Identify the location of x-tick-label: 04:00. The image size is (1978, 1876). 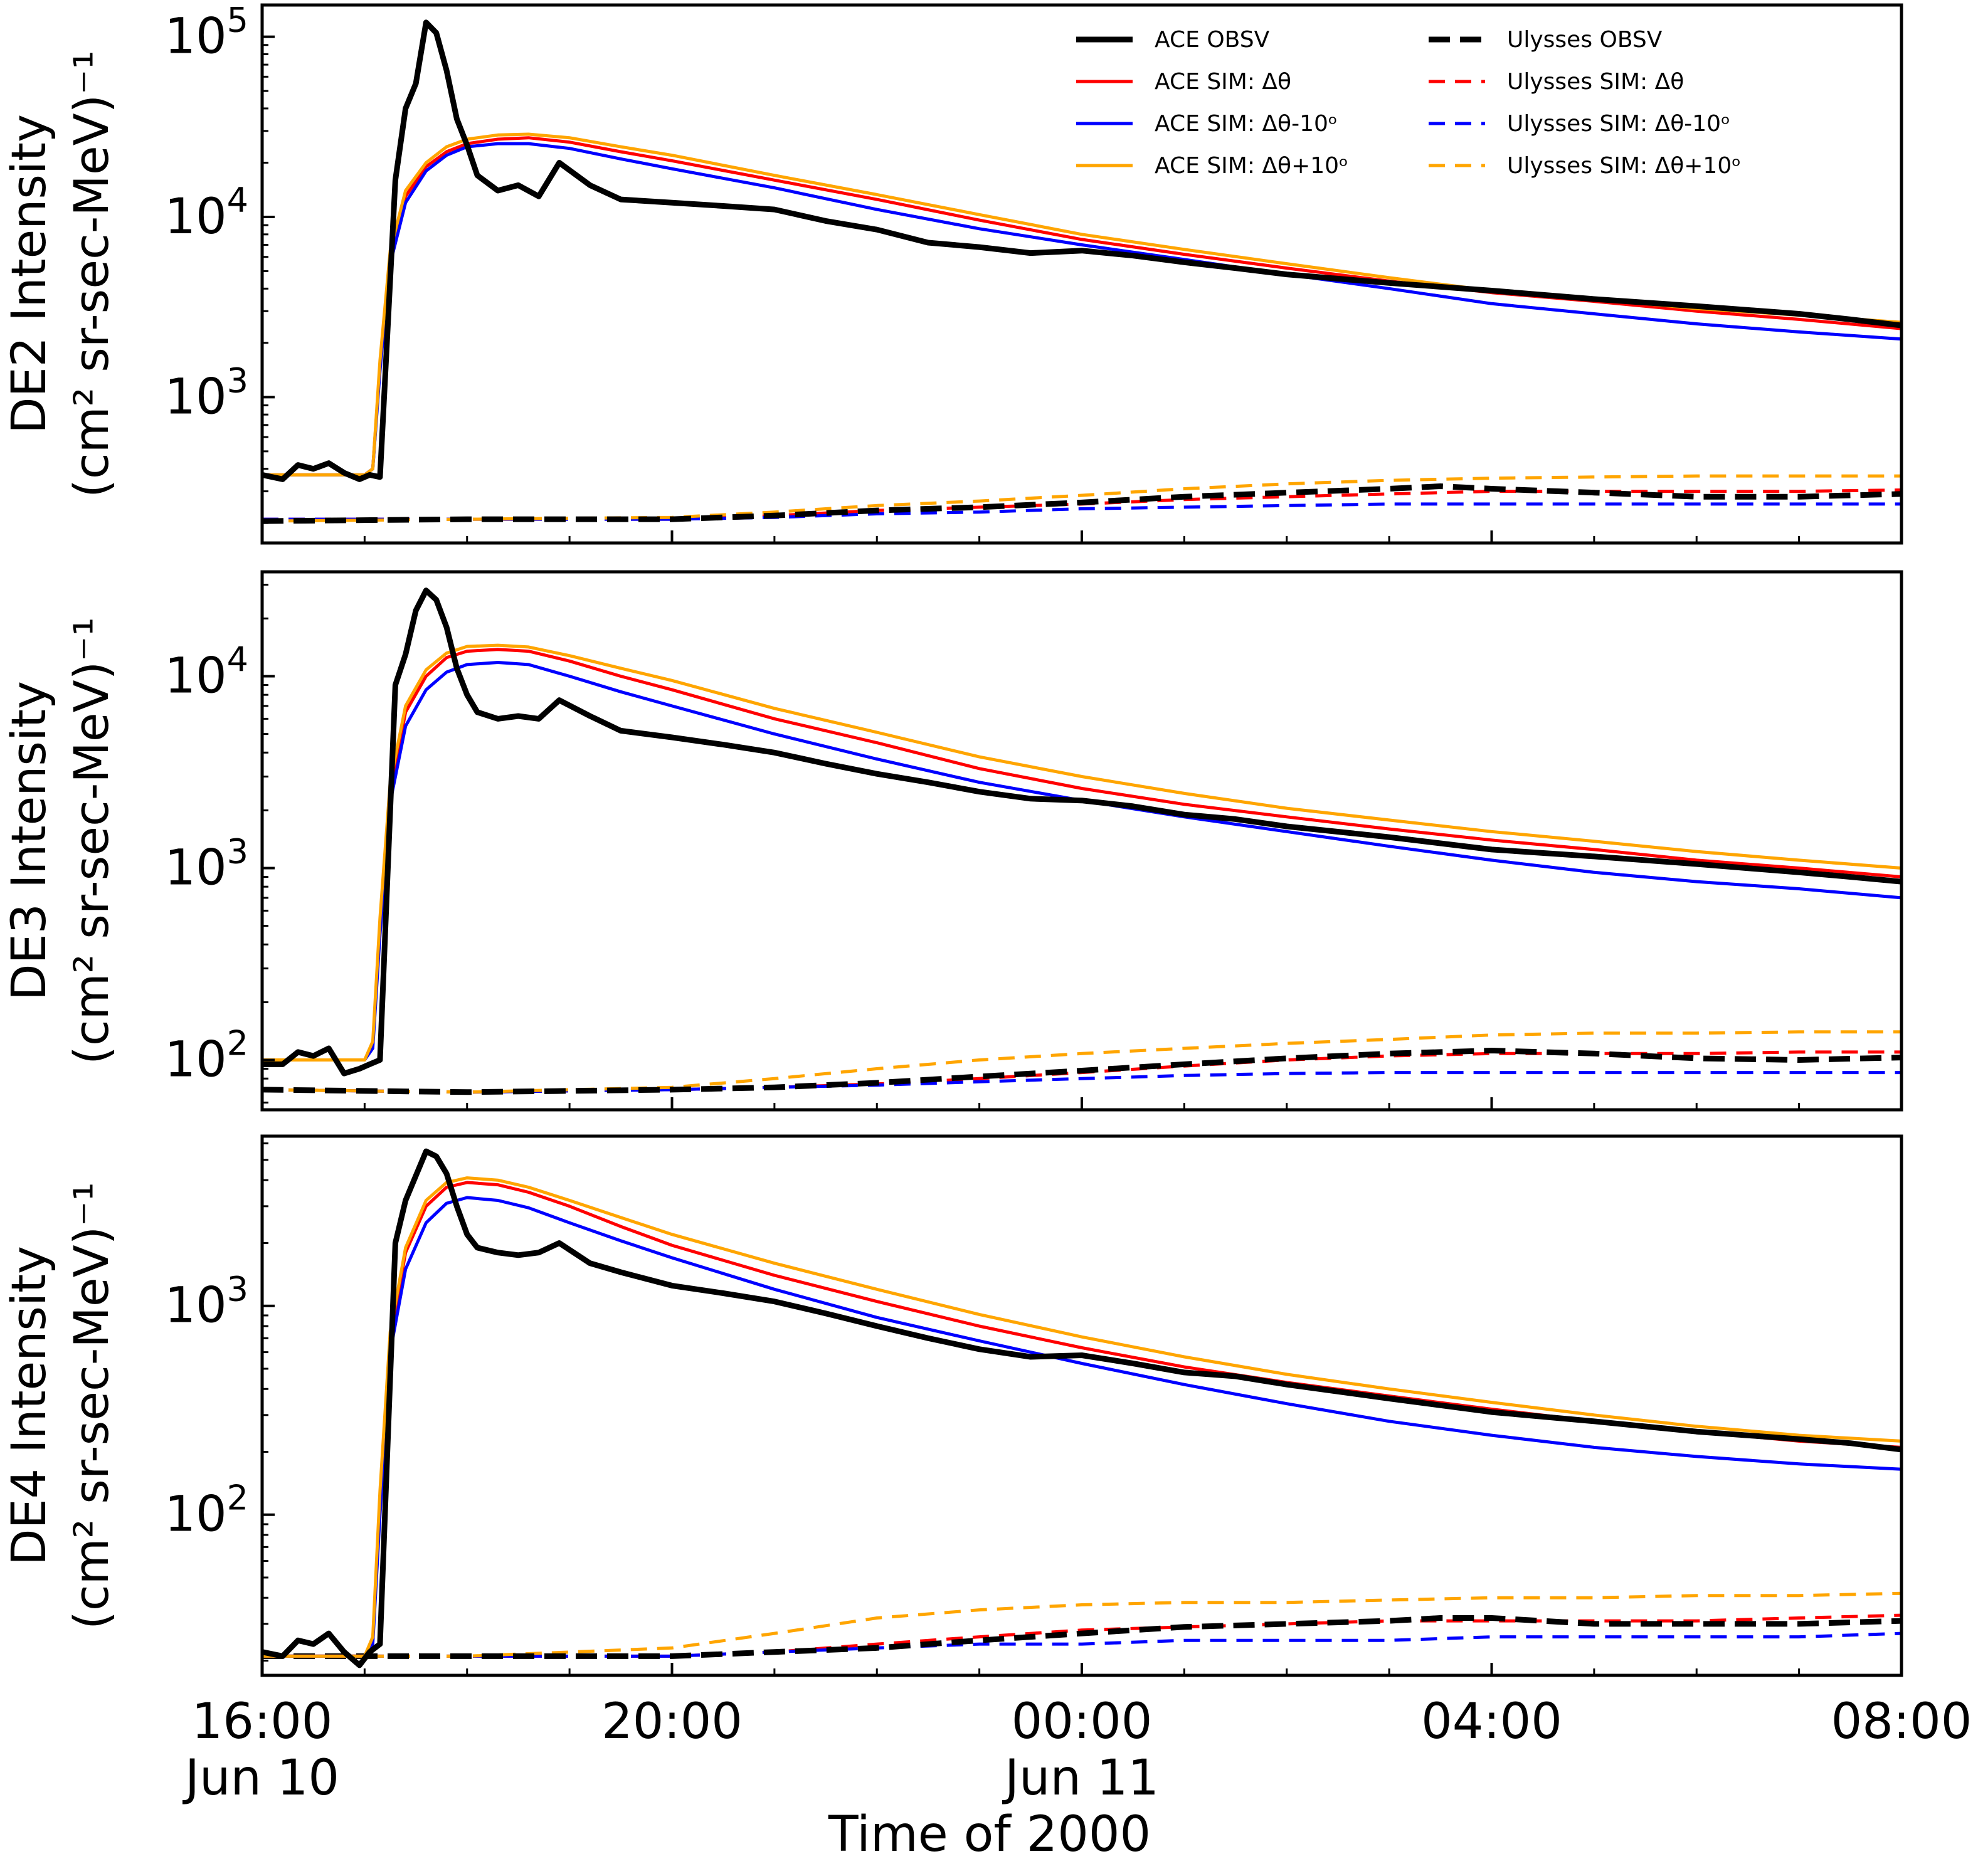
(1491, 1722).